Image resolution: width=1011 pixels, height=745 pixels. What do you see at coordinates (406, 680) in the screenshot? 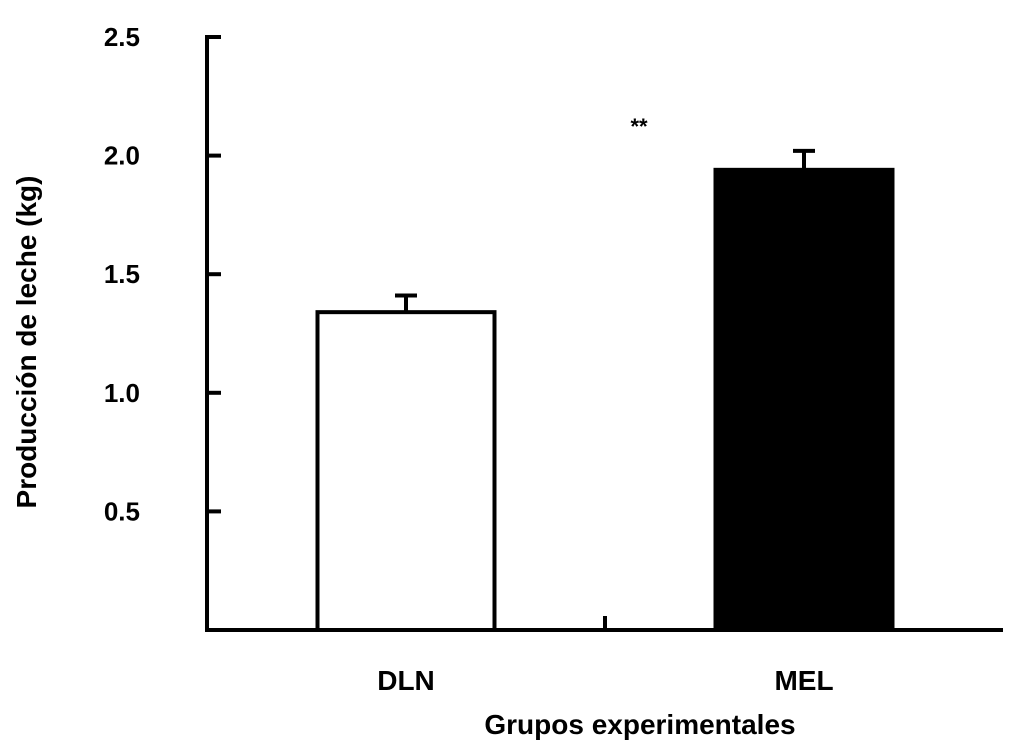
I see `x-tick-label: DLN` at bounding box center [406, 680].